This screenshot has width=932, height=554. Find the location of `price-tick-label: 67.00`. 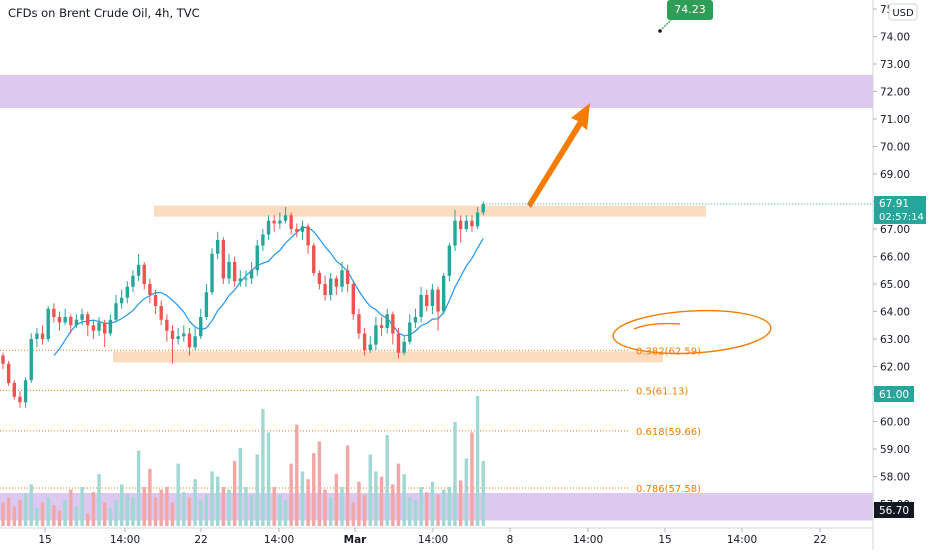

price-tick-label: 67.00 is located at coordinates (895, 230).